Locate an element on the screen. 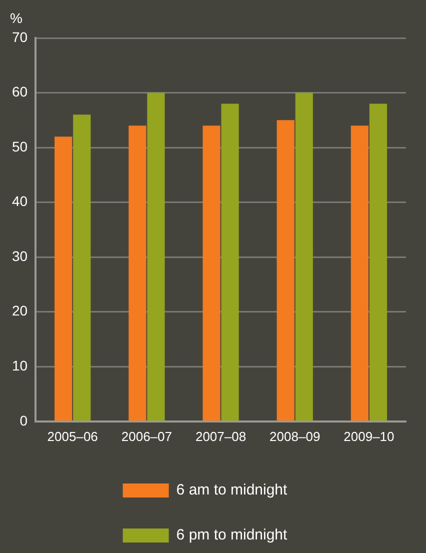  x-tick-label: 2007–08 is located at coordinates (220, 436).